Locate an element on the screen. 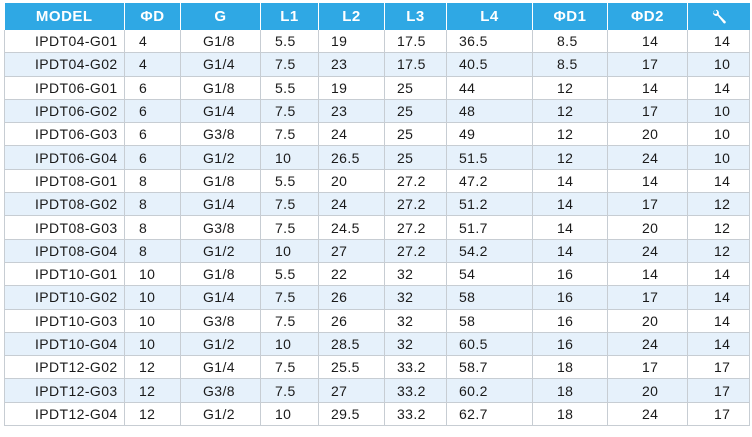  table-row: IPDT12-G02 12 G1/4 7.5 25.5 33.2 58.7 18 17 17 is located at coordinates (377, 367).